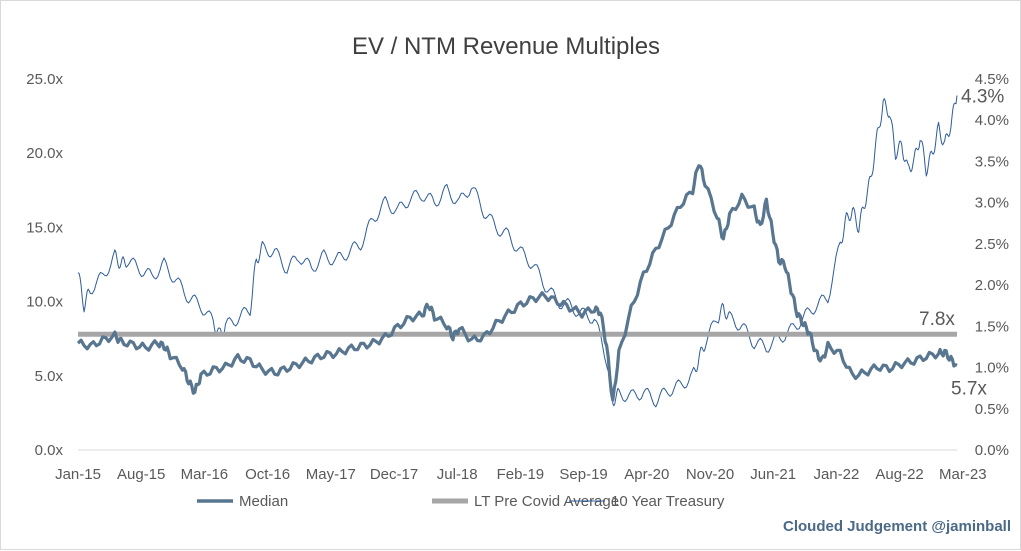 This screenshot has width=1021, height=551. I want to click on x-tick-label: Feb-19, so click(521, 474).